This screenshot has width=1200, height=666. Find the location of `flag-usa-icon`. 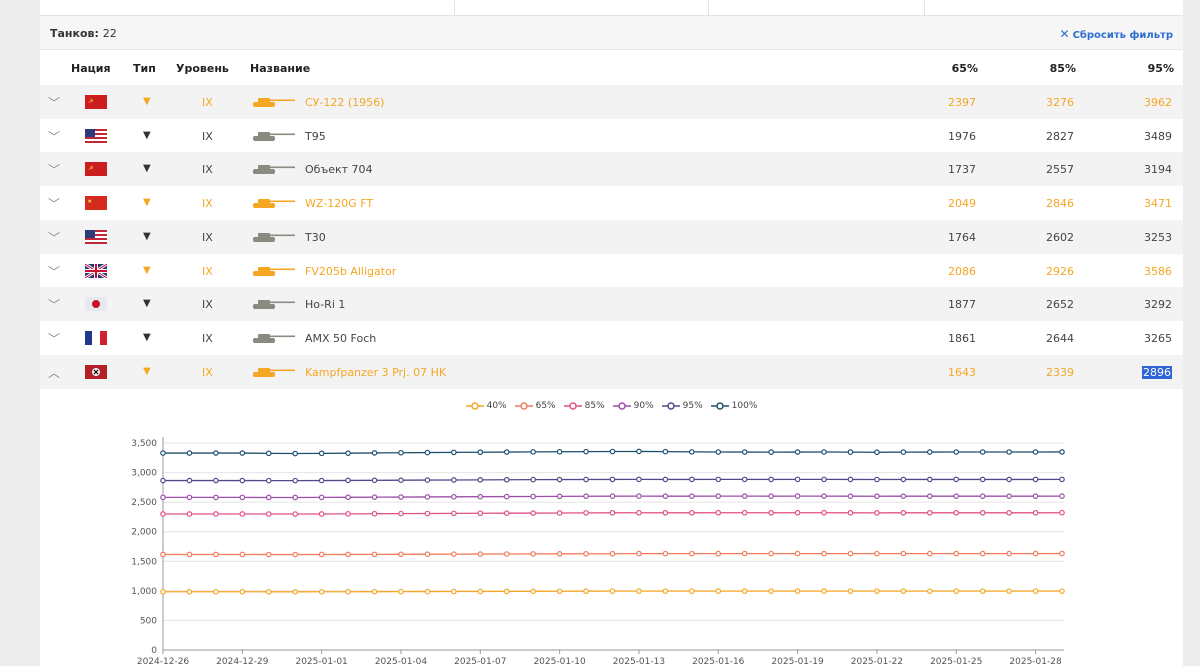

flag-usa-icon is located at coordinates (96, 135).